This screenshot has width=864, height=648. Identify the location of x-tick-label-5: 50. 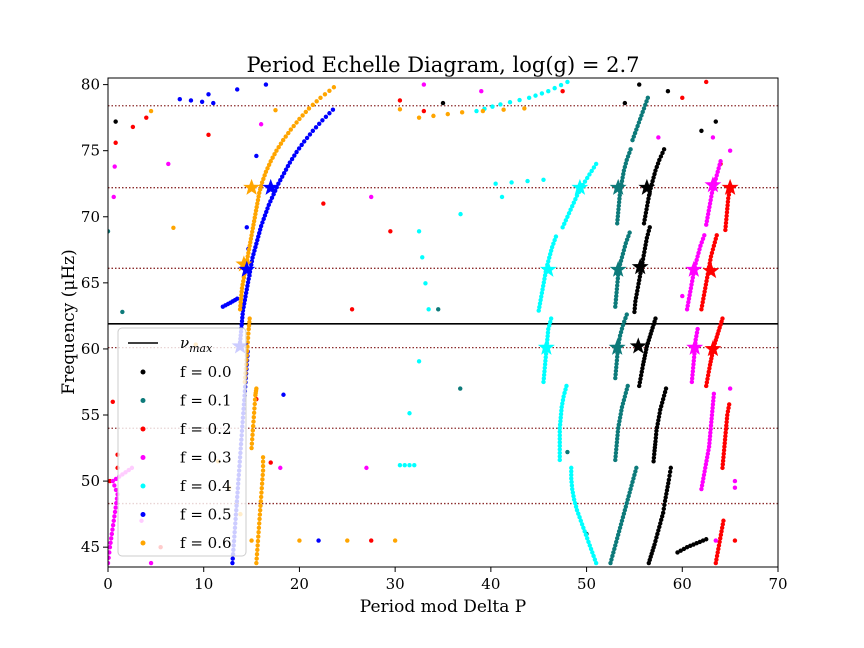
(586, 584).